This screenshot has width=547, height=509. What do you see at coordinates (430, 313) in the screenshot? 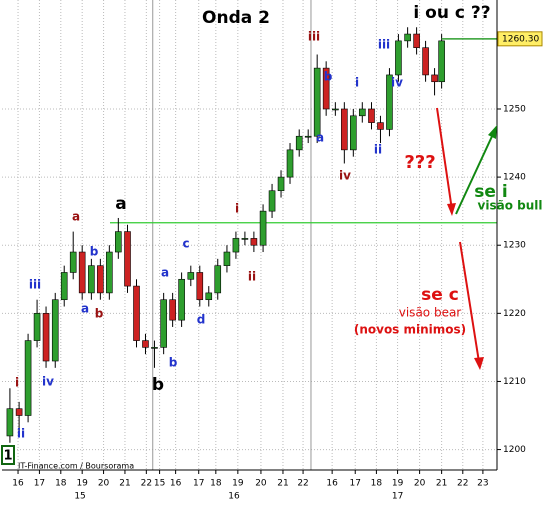
I see `annotation: visão bear` at bounding box center [430, 313].